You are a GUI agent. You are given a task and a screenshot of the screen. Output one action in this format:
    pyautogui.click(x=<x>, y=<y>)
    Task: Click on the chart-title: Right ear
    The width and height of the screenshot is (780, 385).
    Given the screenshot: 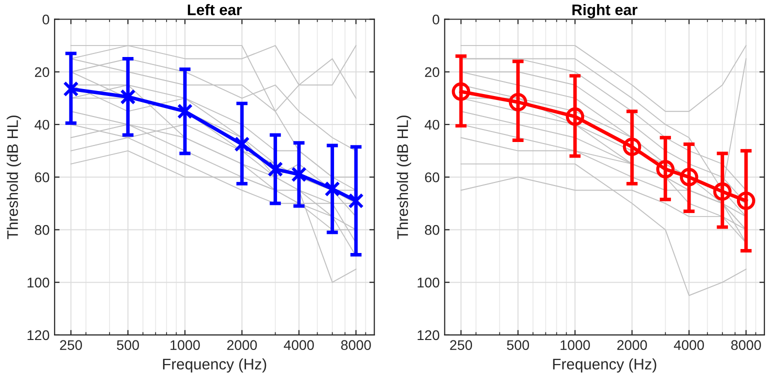 What is the action you would take?
    pyautogui.click(x=605, y=11)
    